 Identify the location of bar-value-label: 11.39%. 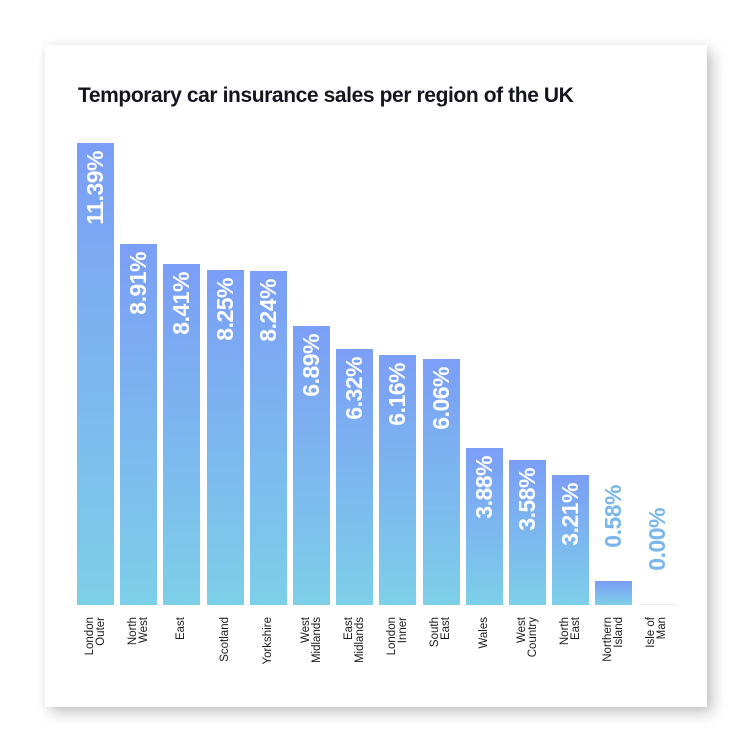
(95, 188).